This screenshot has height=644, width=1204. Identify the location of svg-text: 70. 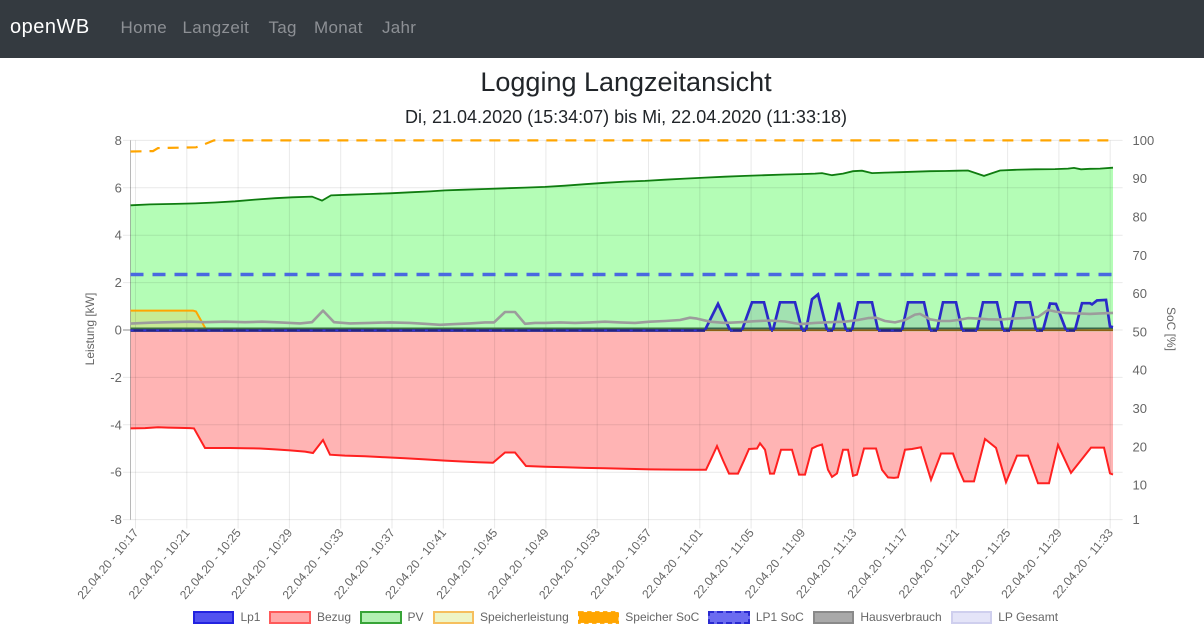
(1140, 255).